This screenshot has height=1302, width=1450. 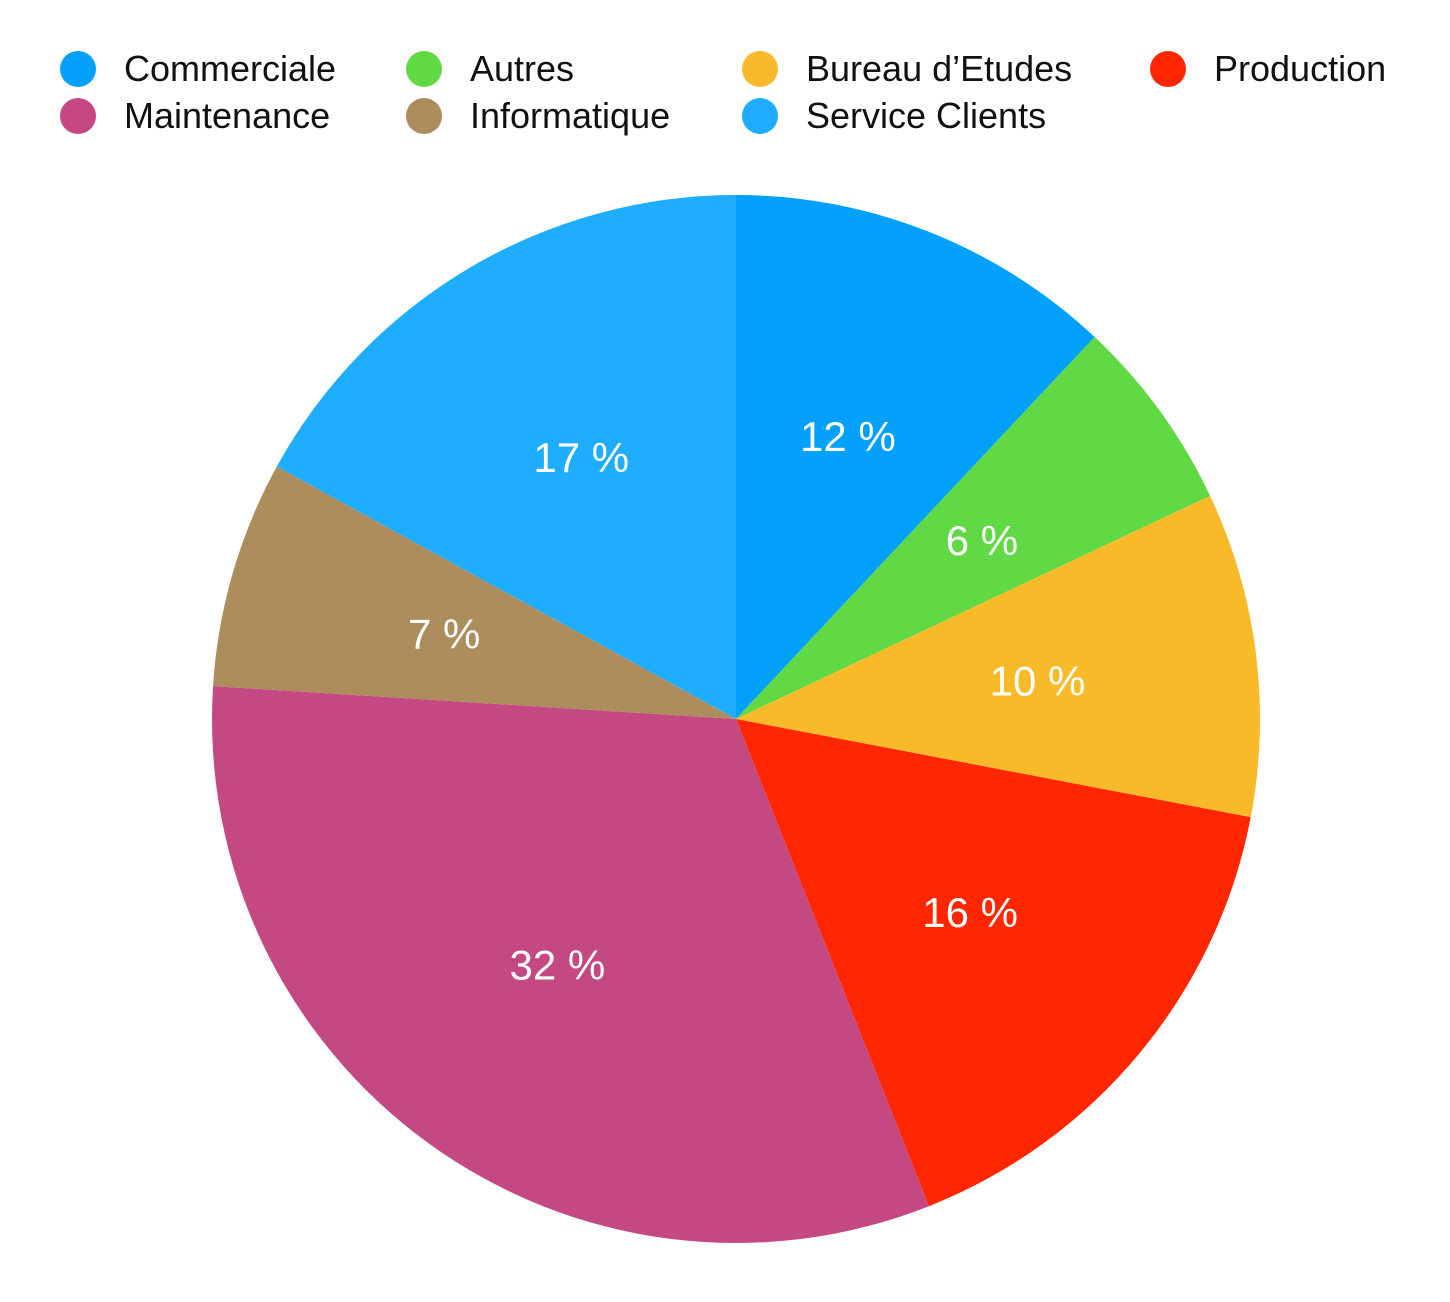 I want to click on legend-item-service-clients: Service Clients, so click(x=894, y=116).